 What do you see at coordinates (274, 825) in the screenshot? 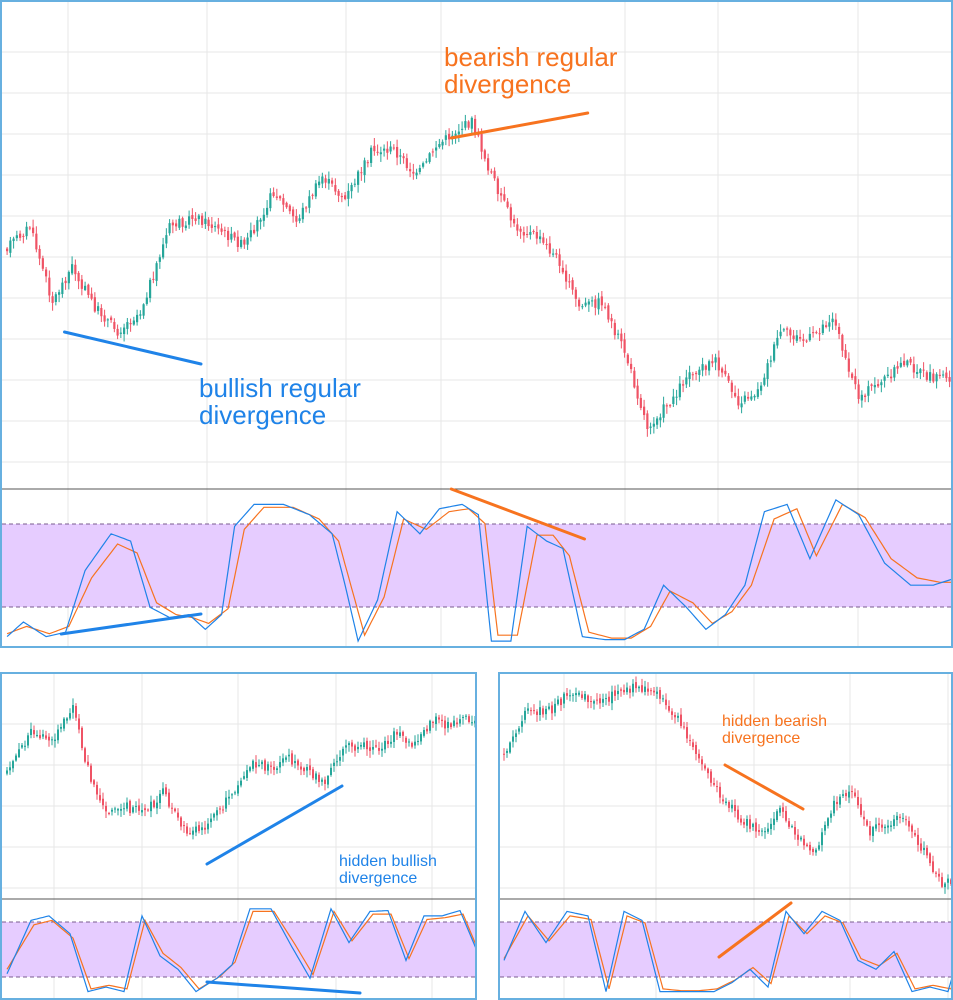
I see `divergence-line-price` at bounding box center [274, 825].